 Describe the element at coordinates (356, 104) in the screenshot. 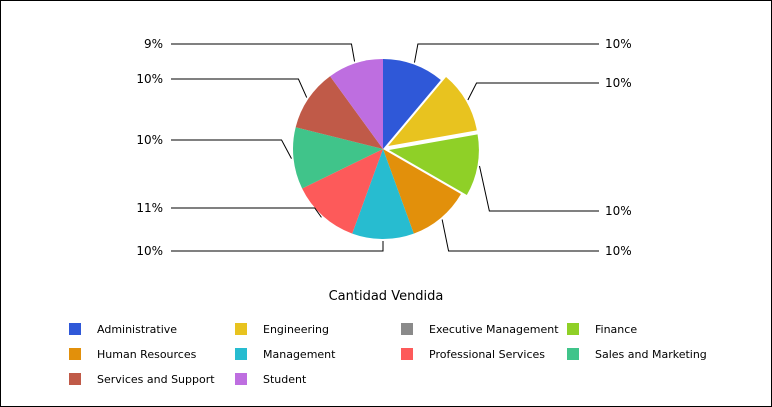

I see `pie-slice-student` at that location.